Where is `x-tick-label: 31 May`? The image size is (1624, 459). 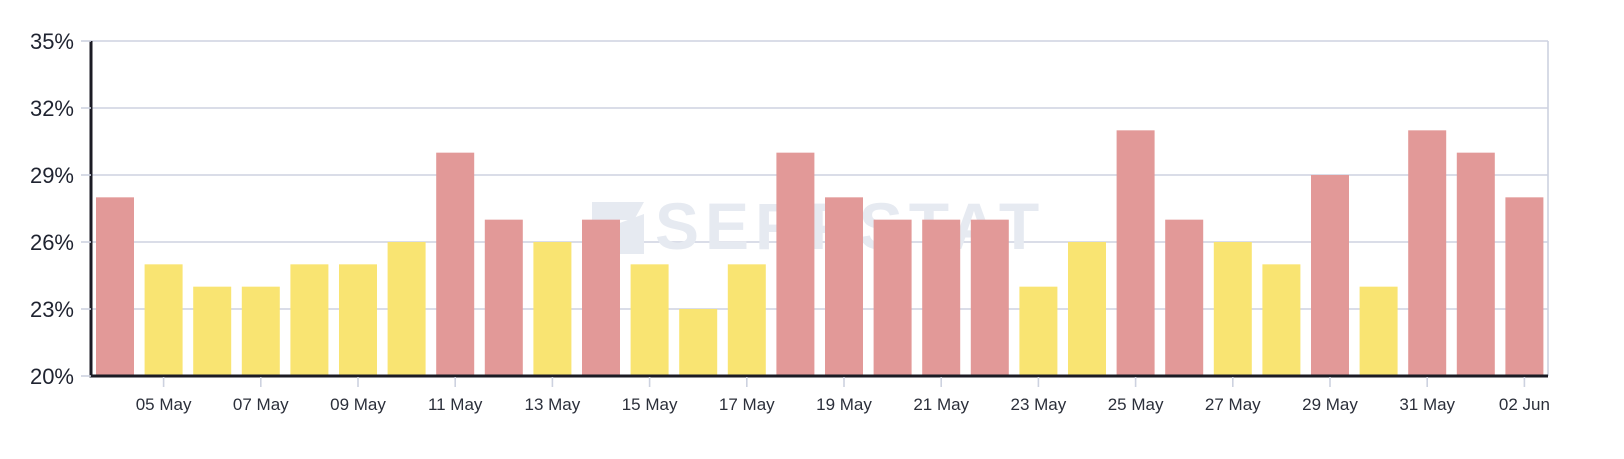
x-tick-label: 31 May is located at coordinates (1427, 404).